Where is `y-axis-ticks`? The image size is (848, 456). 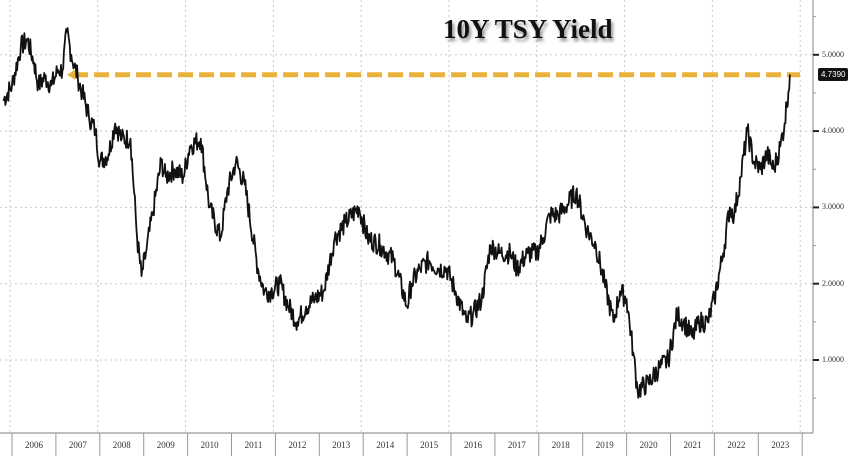
y-axis-ticks is located at coordinates (816, 207).